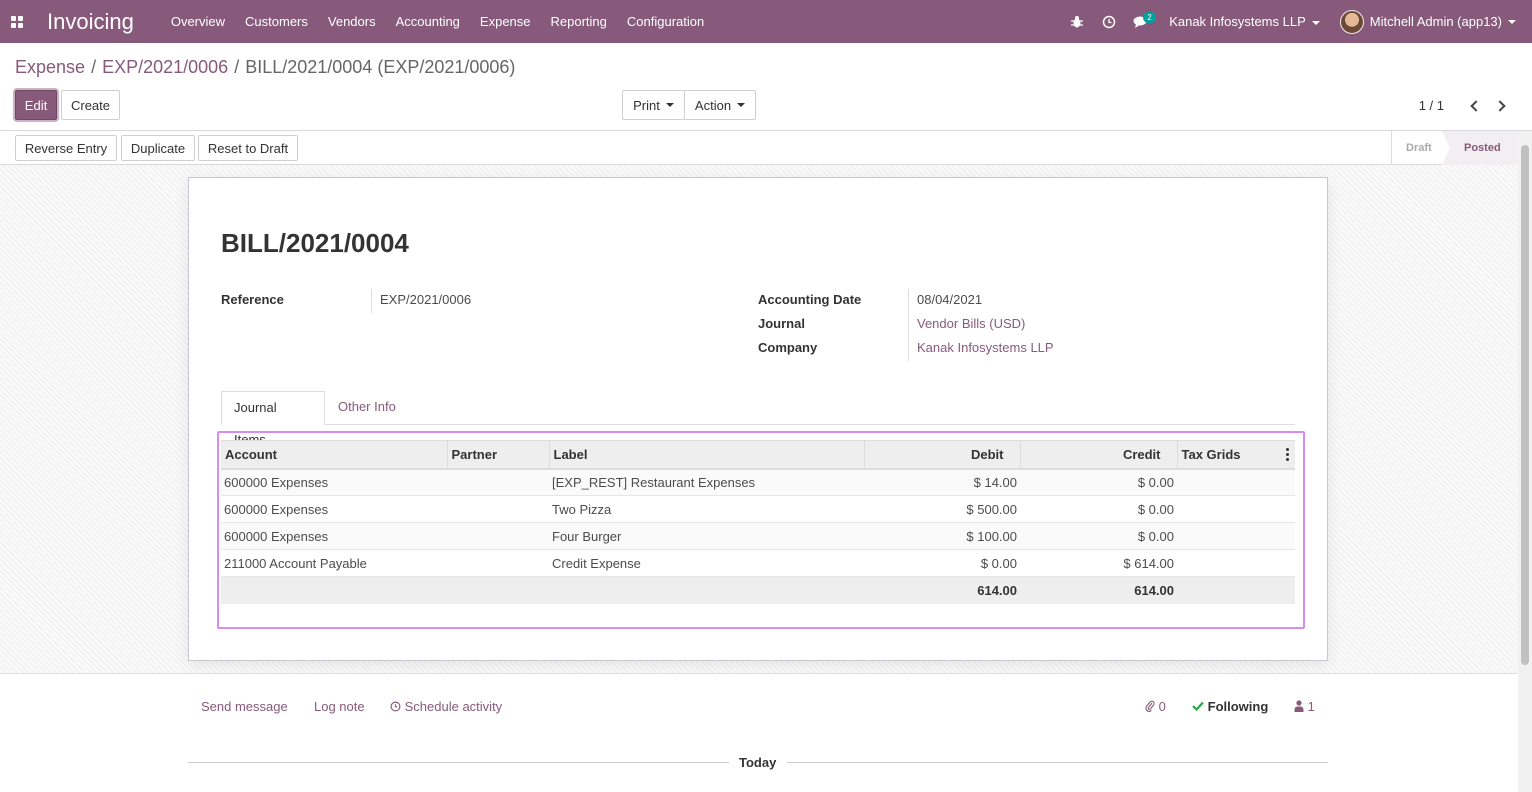 This screenshot has height=792, width=1532. Describe the element at coordinates (66, 148) in the screenshot. I see `reverse-entry-button: Reverse Entry` at that location.